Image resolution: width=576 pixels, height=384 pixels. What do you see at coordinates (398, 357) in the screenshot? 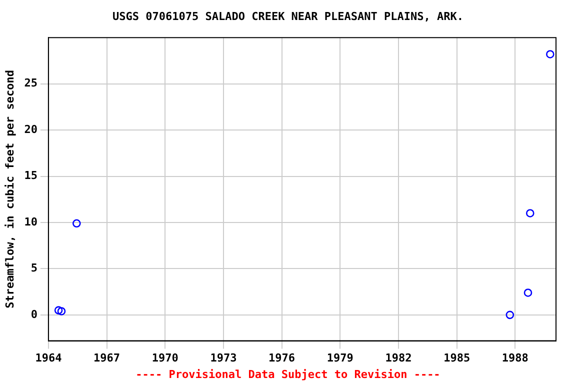
I see `x-tick-label: 1982` at bounding box center [398, 357].